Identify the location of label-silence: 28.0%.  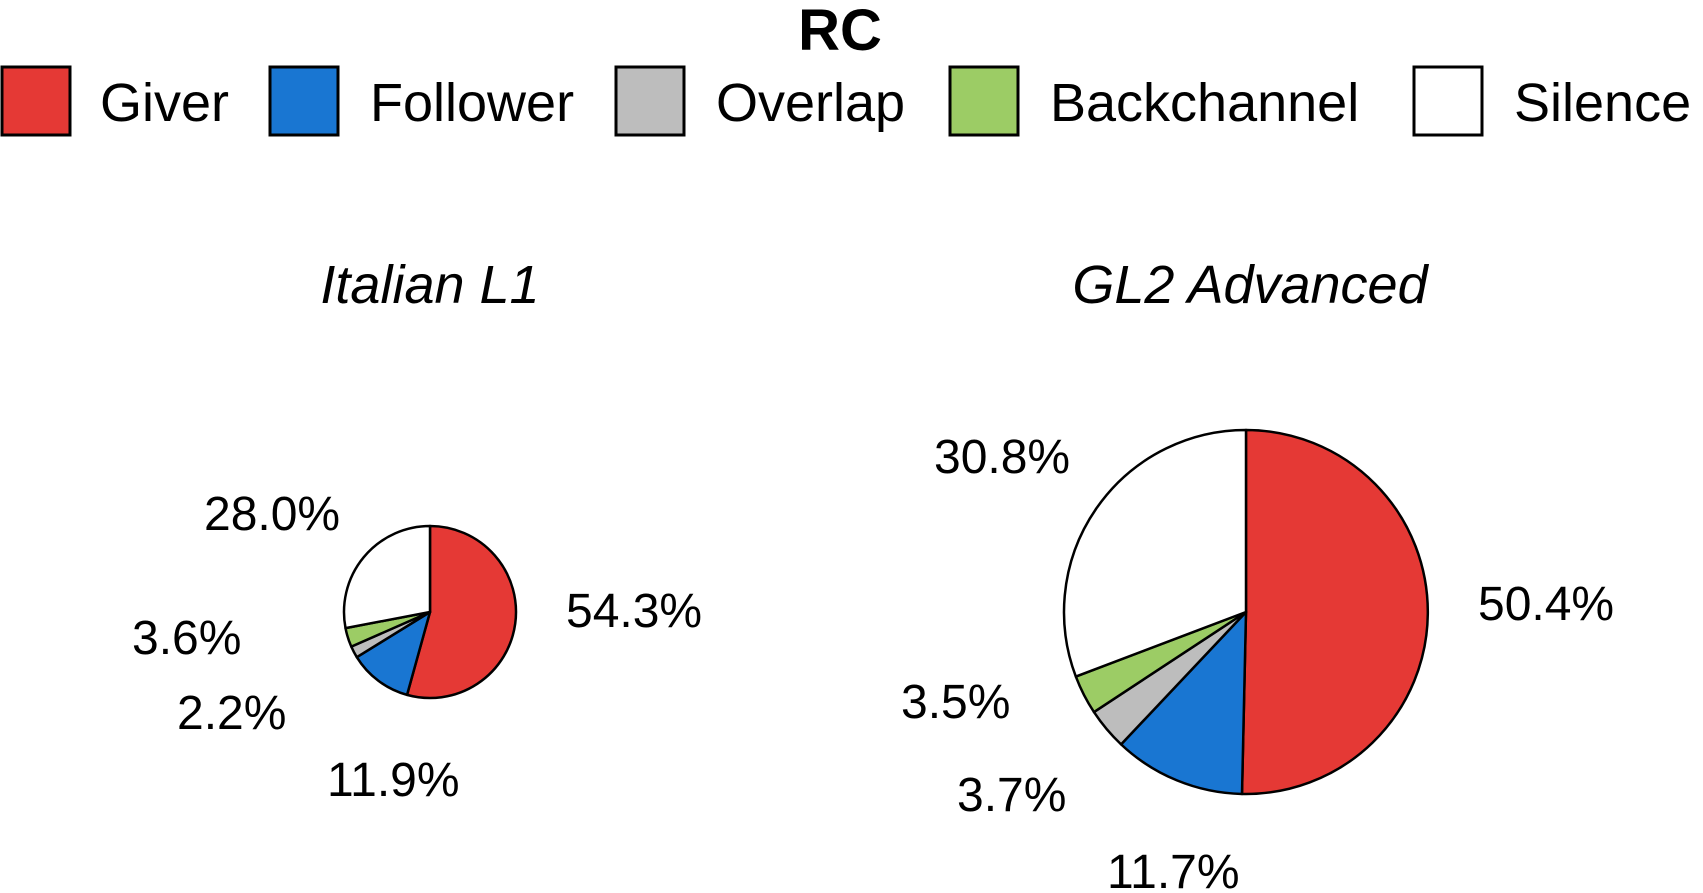
(272, 514).